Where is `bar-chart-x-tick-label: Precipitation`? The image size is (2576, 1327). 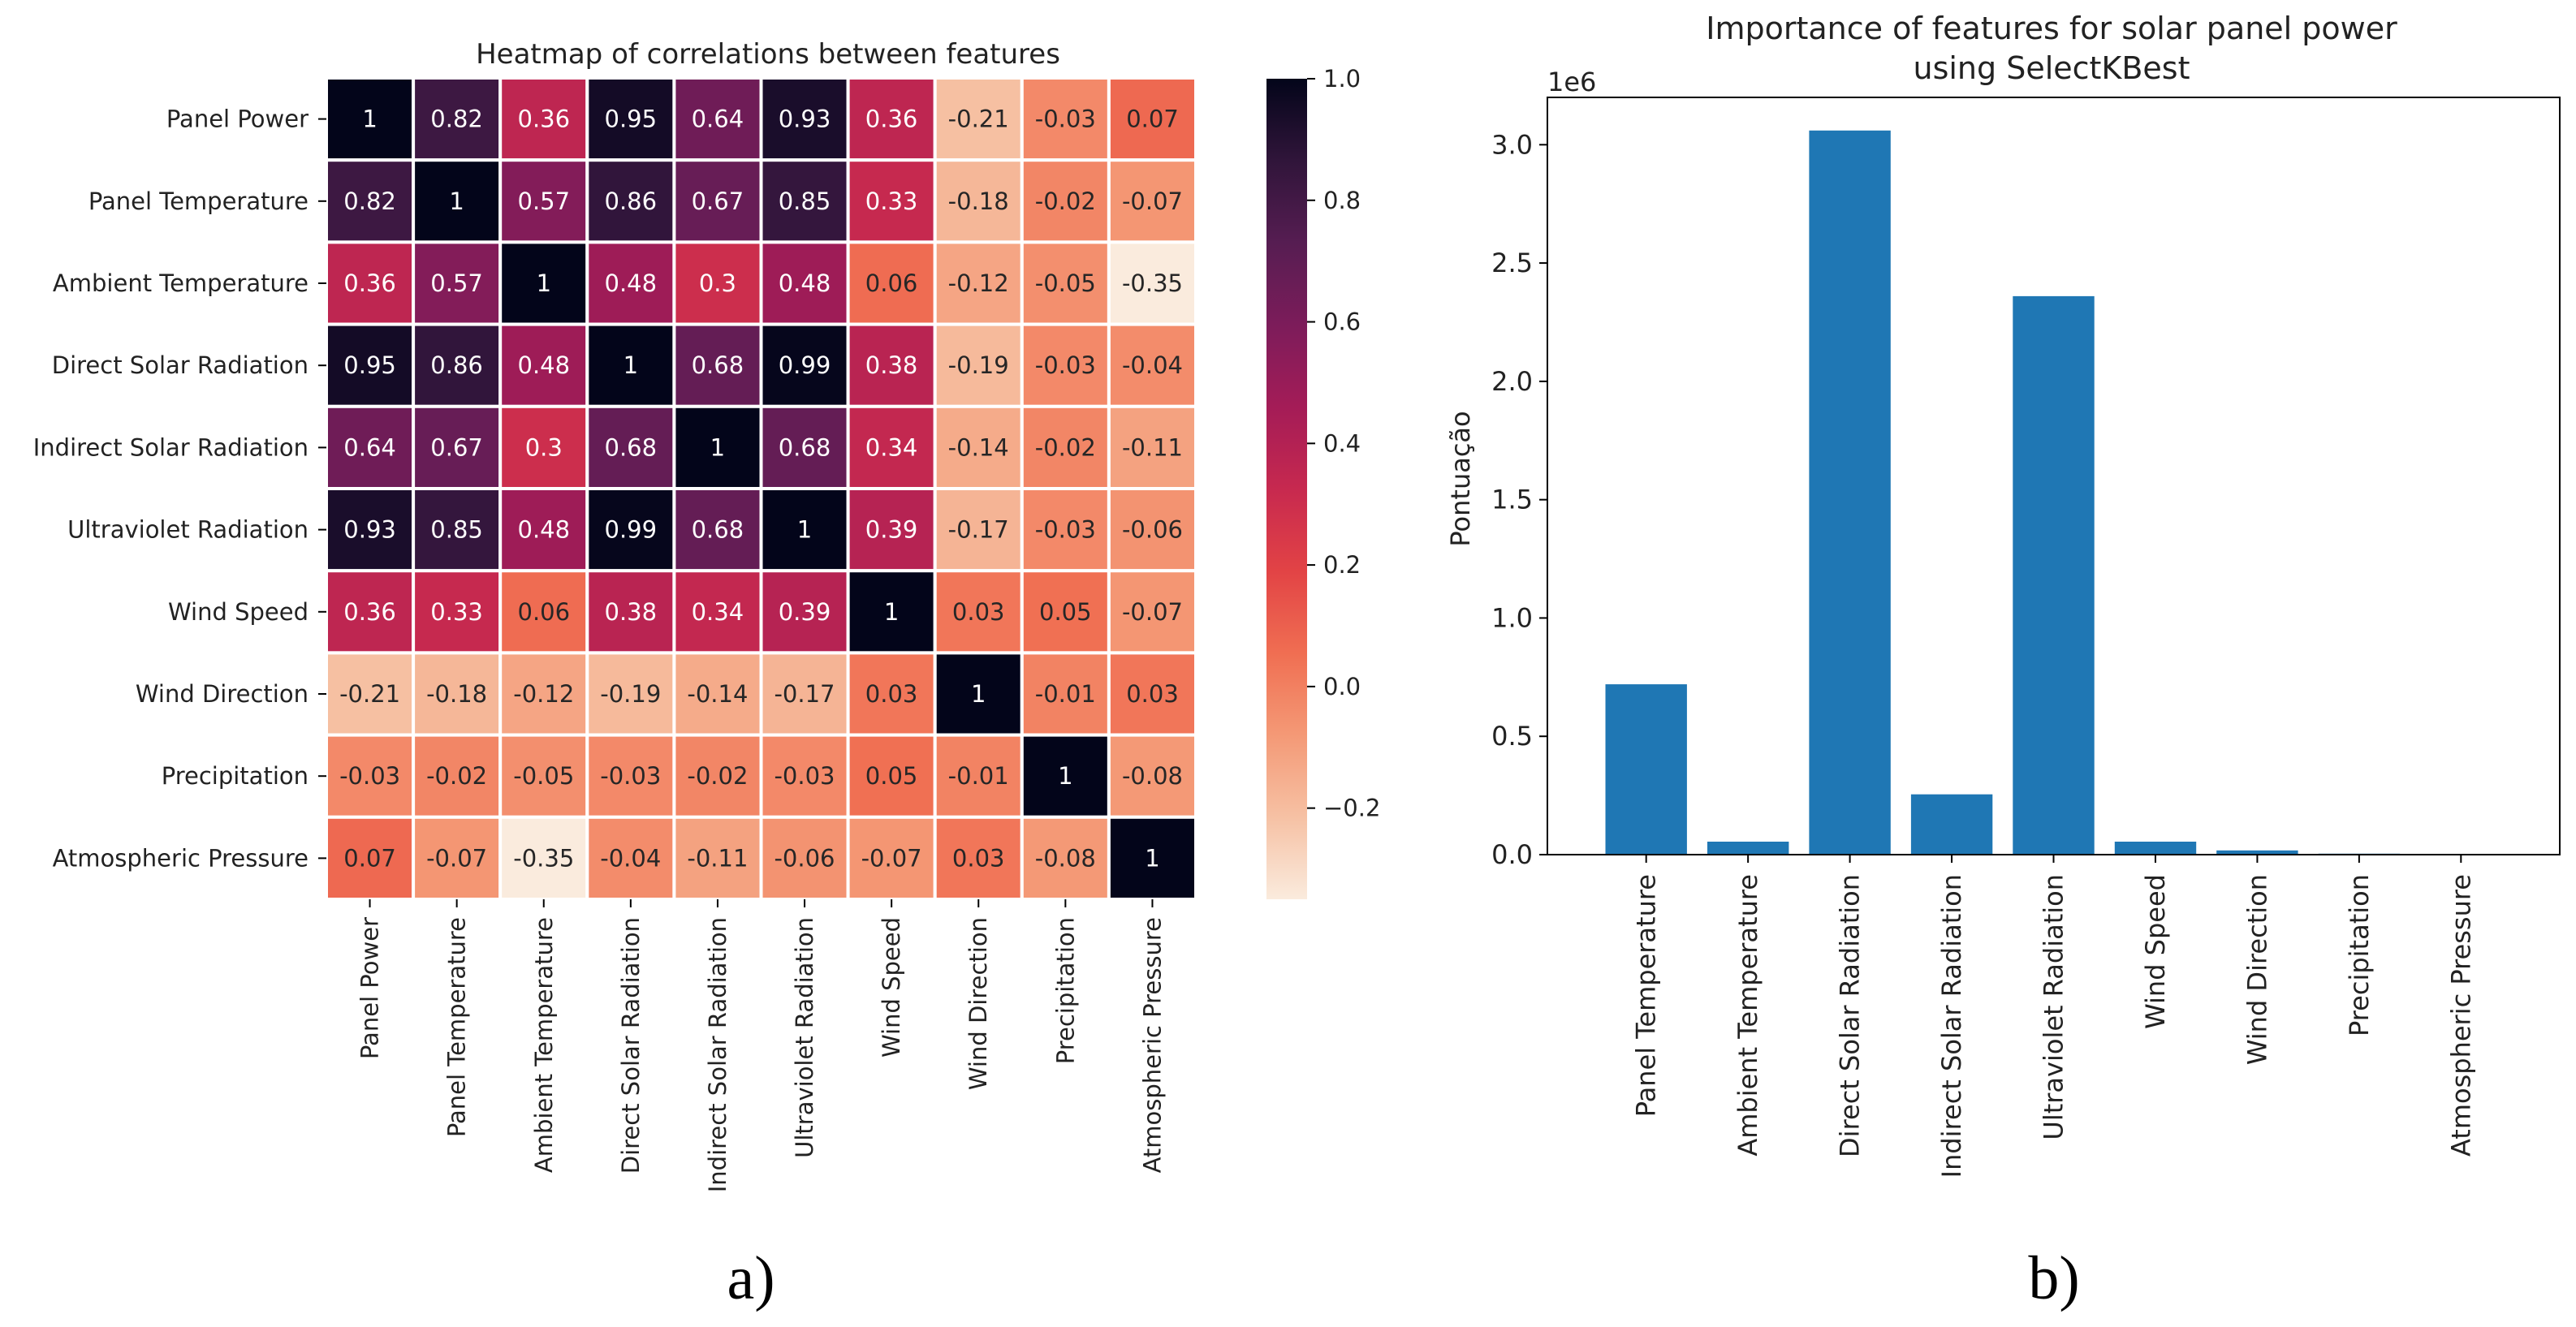
bar-chart-x-tick-label: Precipitation is located at coordinates (2359, 955).